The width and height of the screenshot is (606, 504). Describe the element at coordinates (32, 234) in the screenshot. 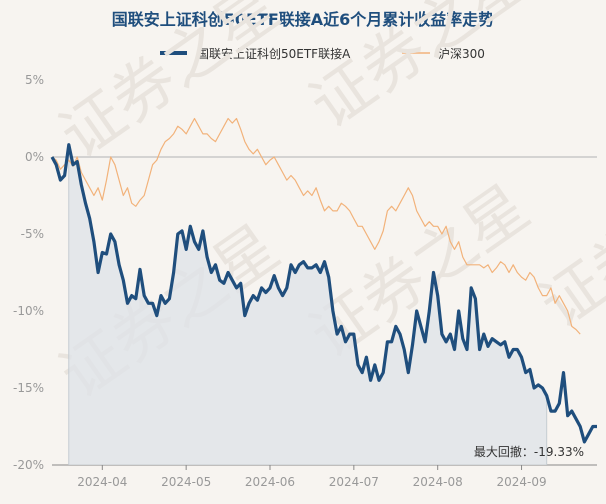

I see `y-tick-label: -5%` at that location.